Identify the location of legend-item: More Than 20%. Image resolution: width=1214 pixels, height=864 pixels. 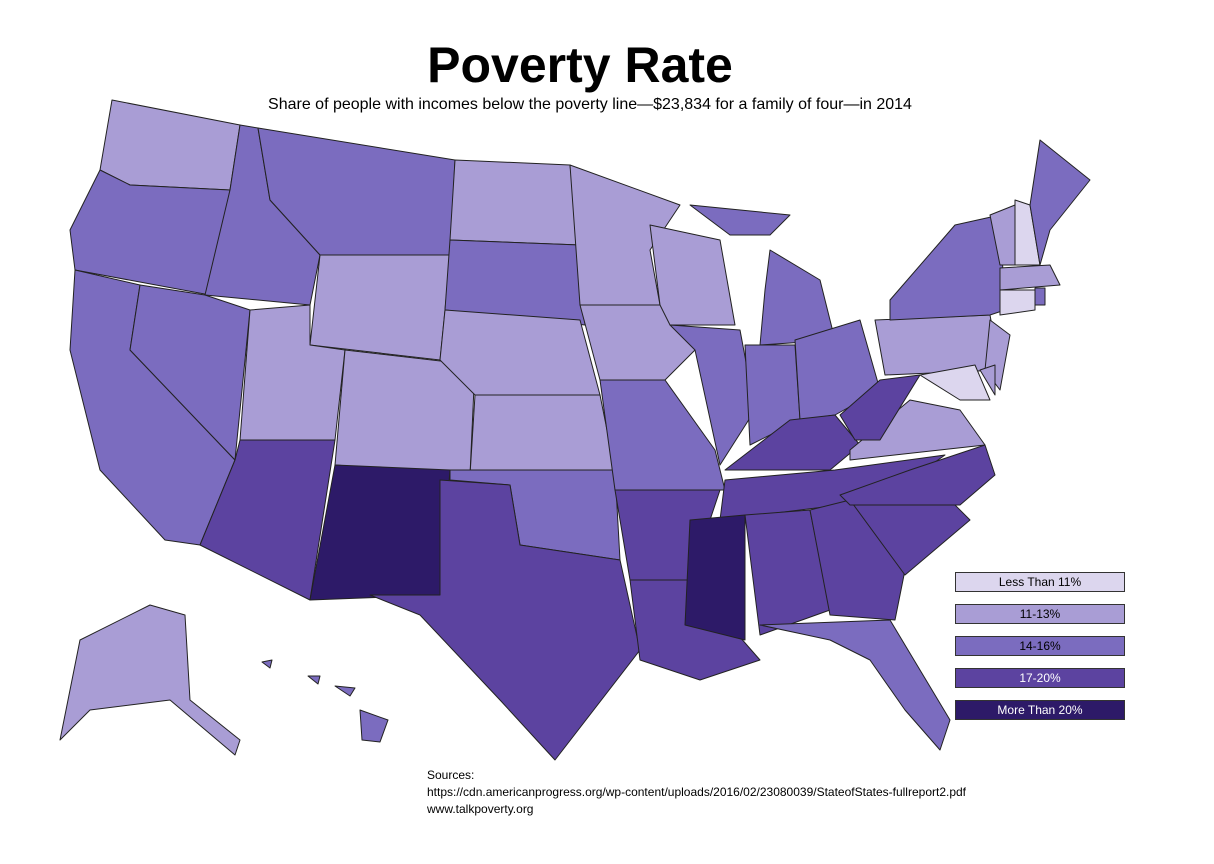
(1040, 710).